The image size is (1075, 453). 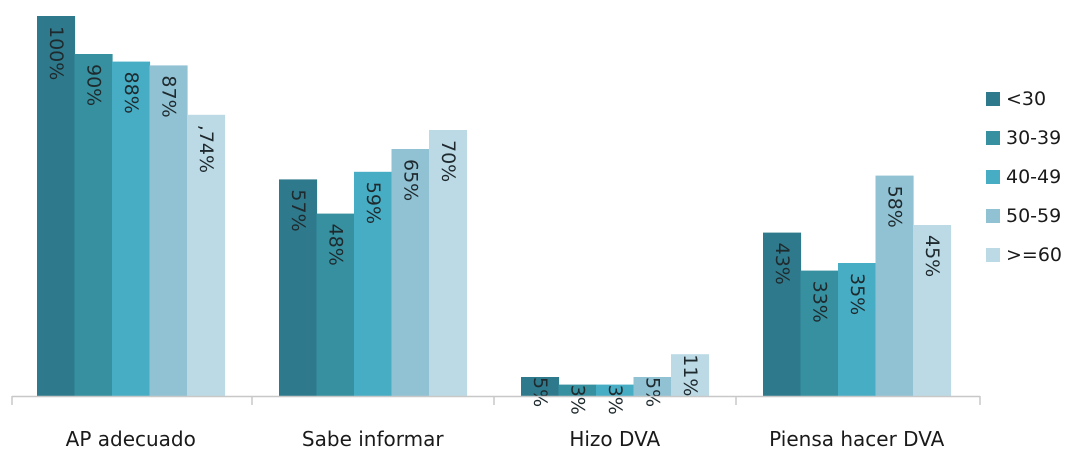 I want to click on bar-value-label: 59%, so click(x=373, y=203).